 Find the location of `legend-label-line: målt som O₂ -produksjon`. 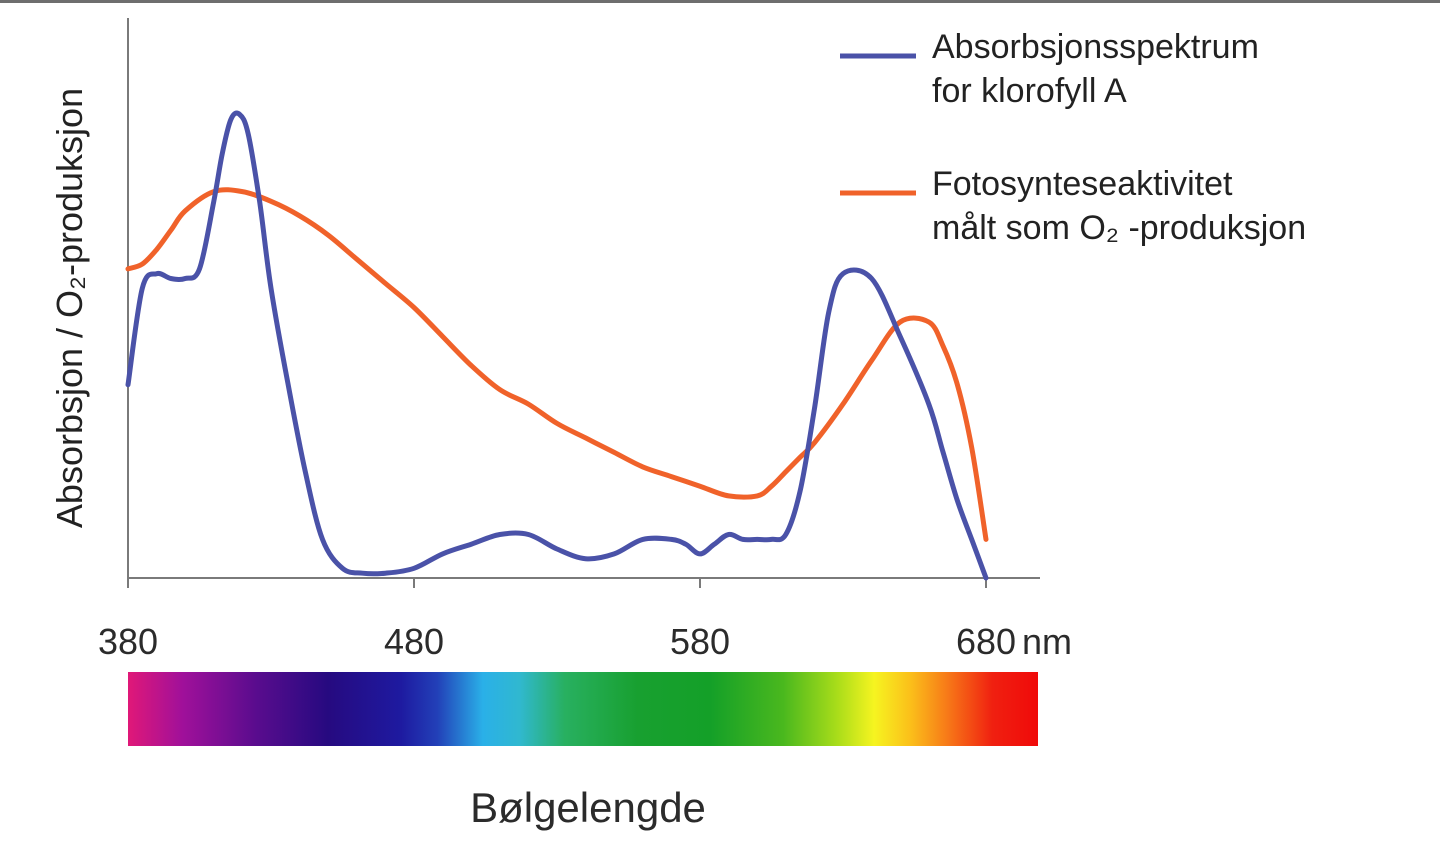

legend-label-line: målt som O₂ -produksjon is located at coordinates (1119, 228).